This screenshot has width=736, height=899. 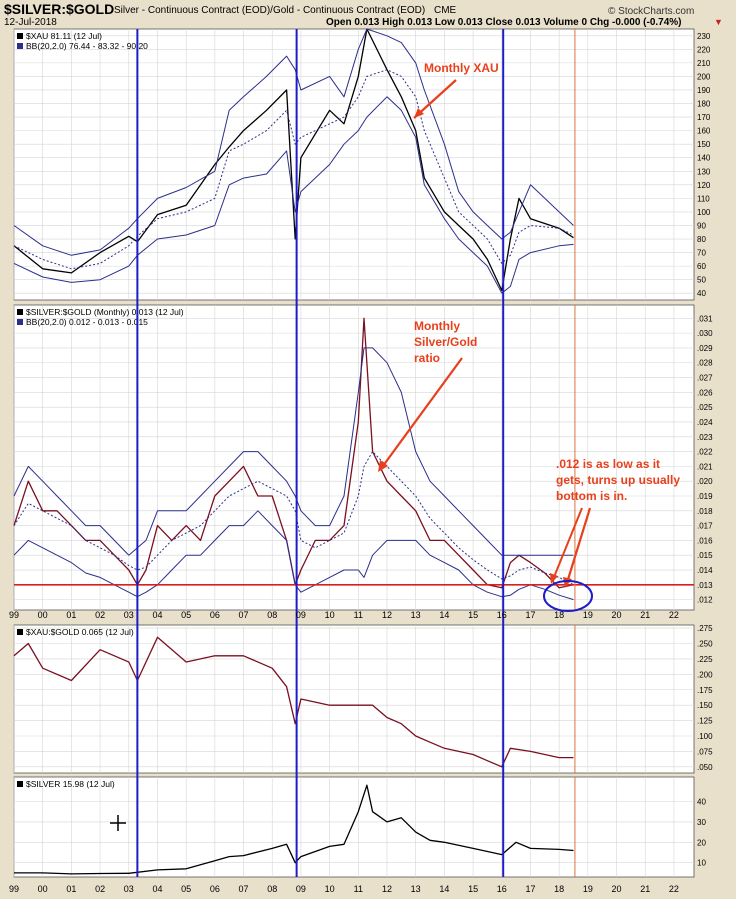 I want to click on y-tick-label: .020, so click(x=705, y=481).